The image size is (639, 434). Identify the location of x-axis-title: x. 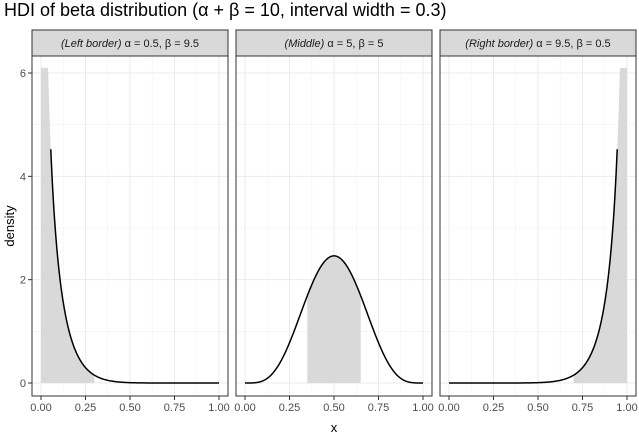
(334, 427).